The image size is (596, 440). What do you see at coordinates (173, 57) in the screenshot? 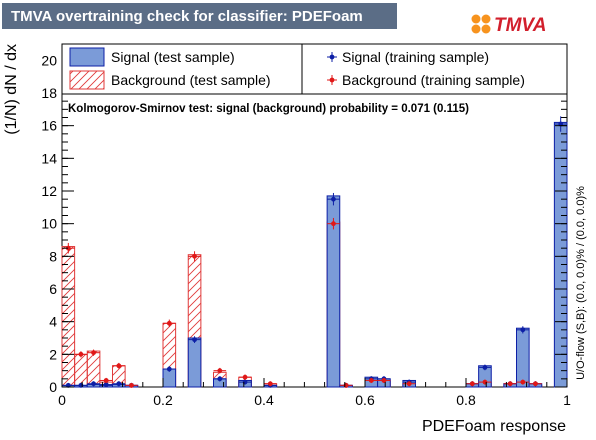
I see `legend-label-signal-test: Signal (test sample)` at bounding box center [173, 57].